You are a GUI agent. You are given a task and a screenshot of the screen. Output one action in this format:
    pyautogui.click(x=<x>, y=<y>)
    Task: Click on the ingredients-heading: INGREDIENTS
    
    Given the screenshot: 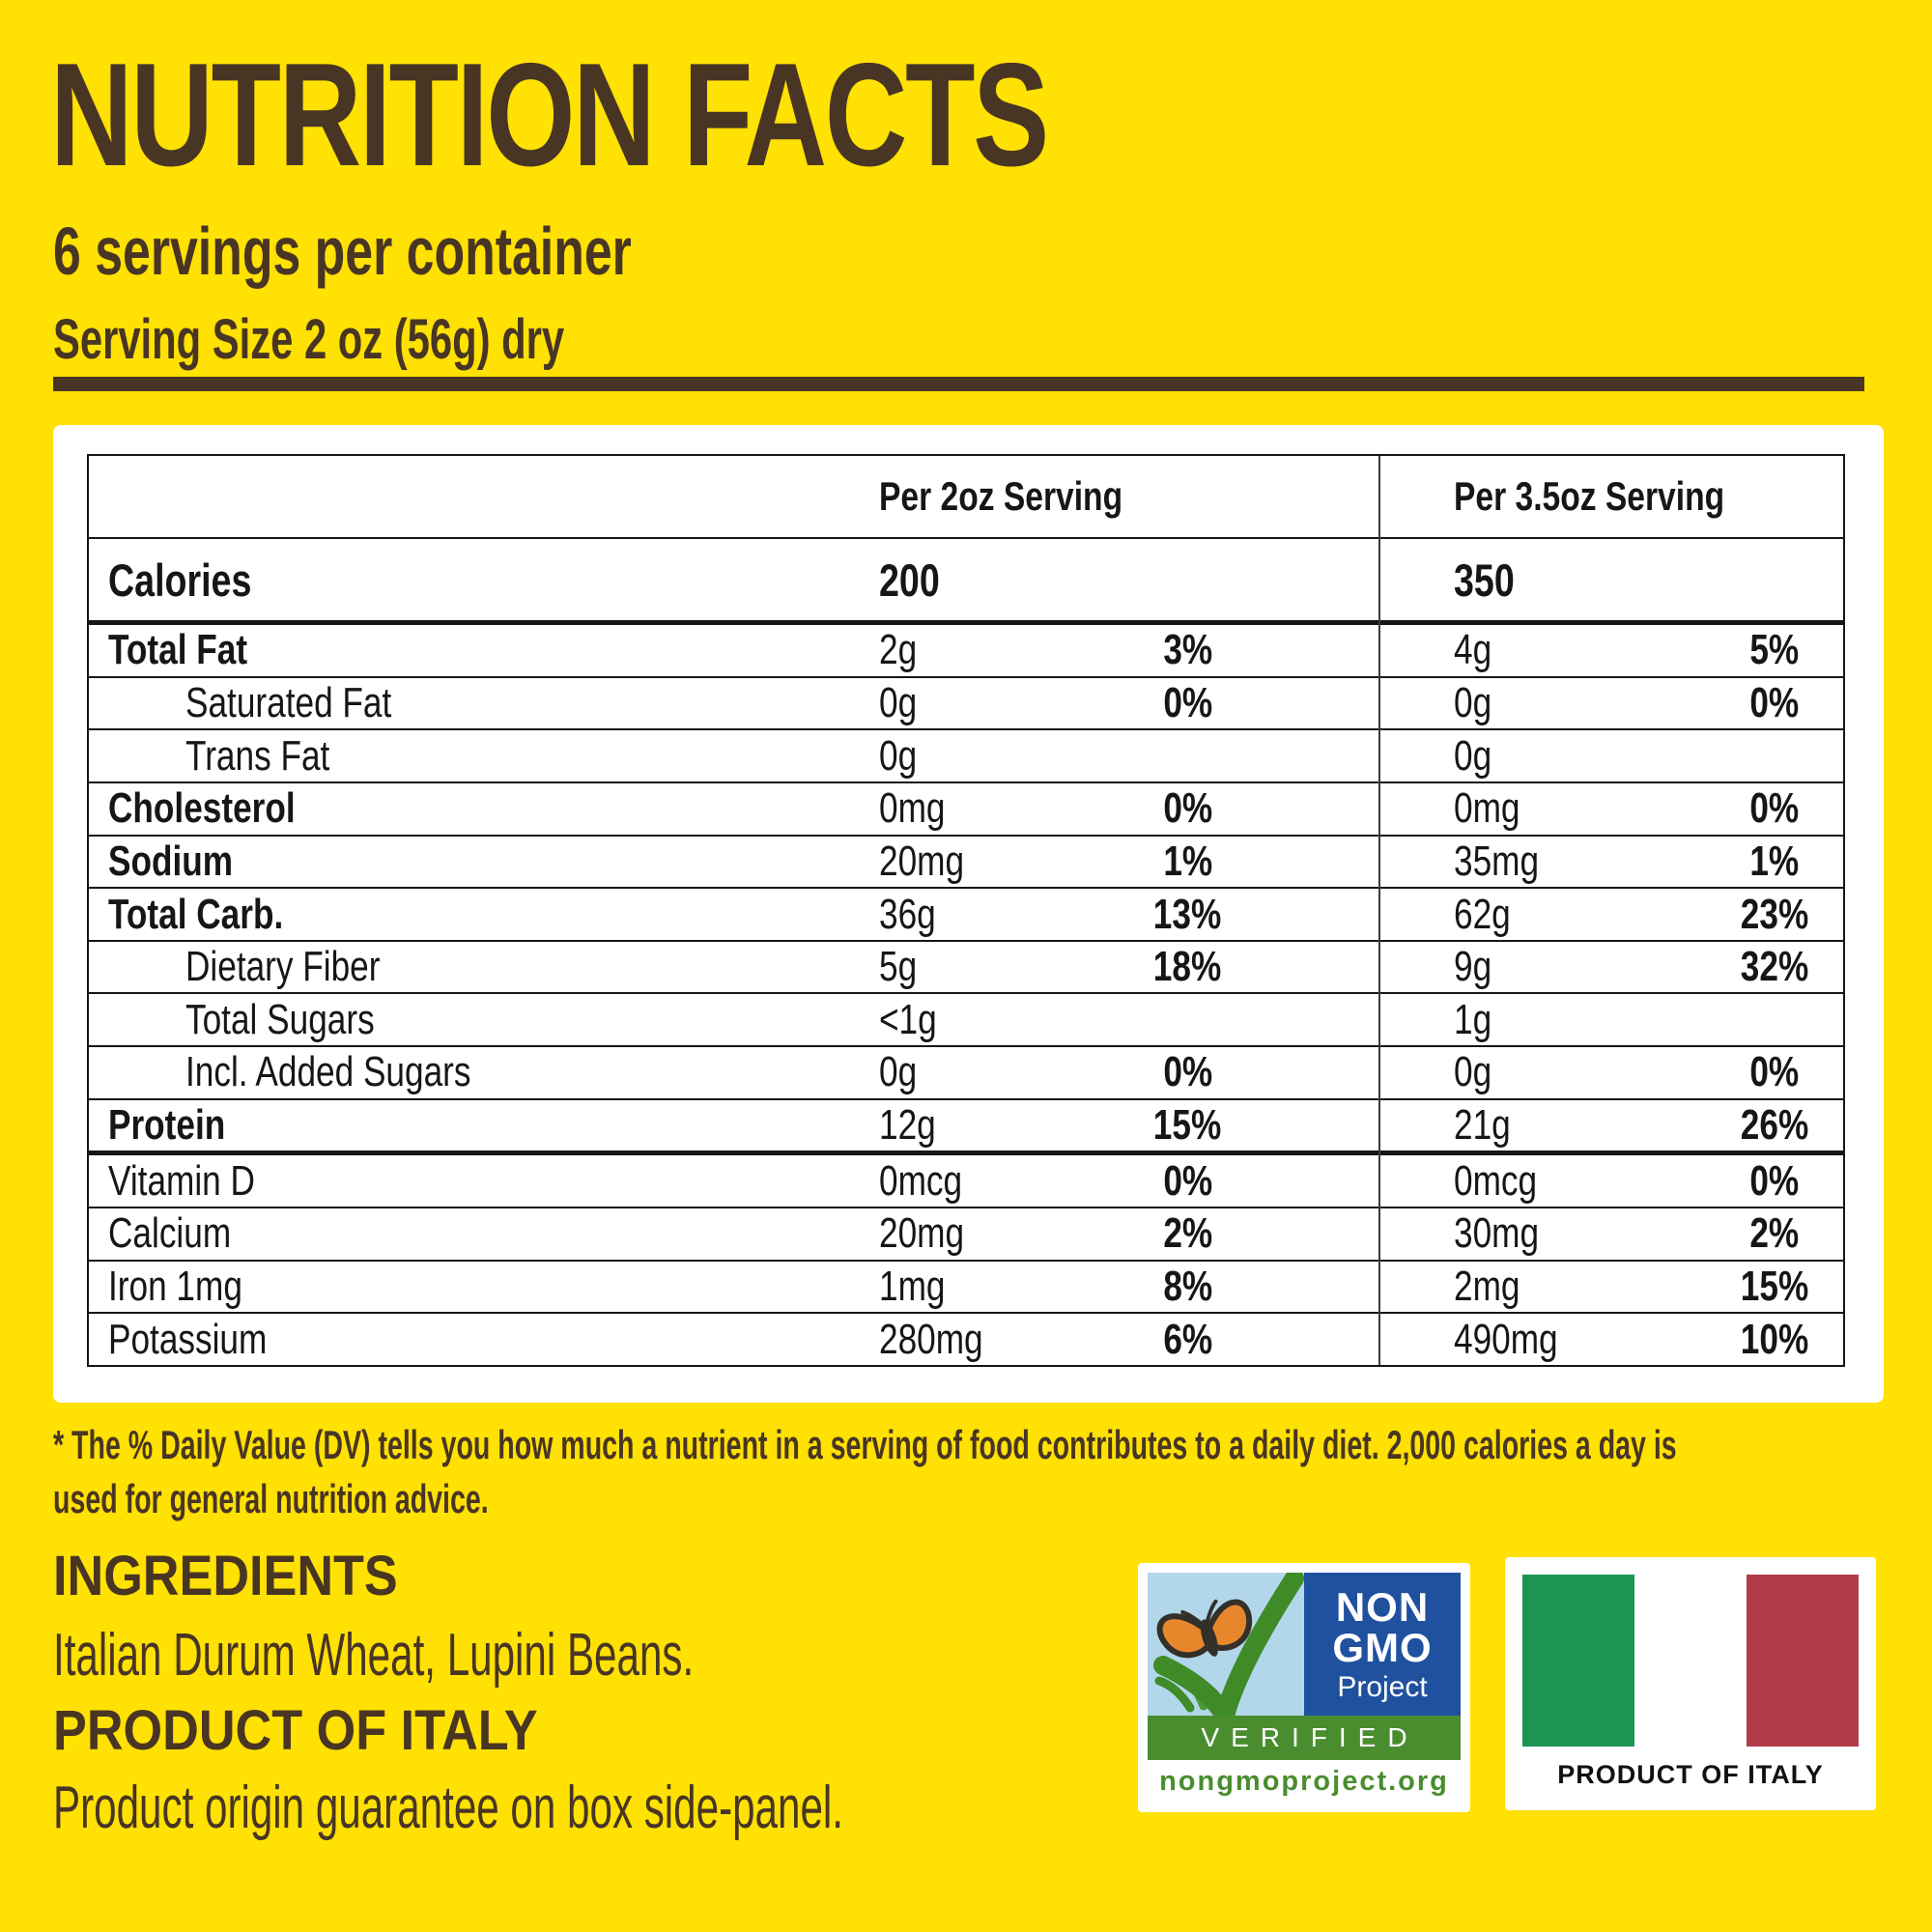 What is the action you would take?
    pyautogui.click(x=225, y=1576)
    